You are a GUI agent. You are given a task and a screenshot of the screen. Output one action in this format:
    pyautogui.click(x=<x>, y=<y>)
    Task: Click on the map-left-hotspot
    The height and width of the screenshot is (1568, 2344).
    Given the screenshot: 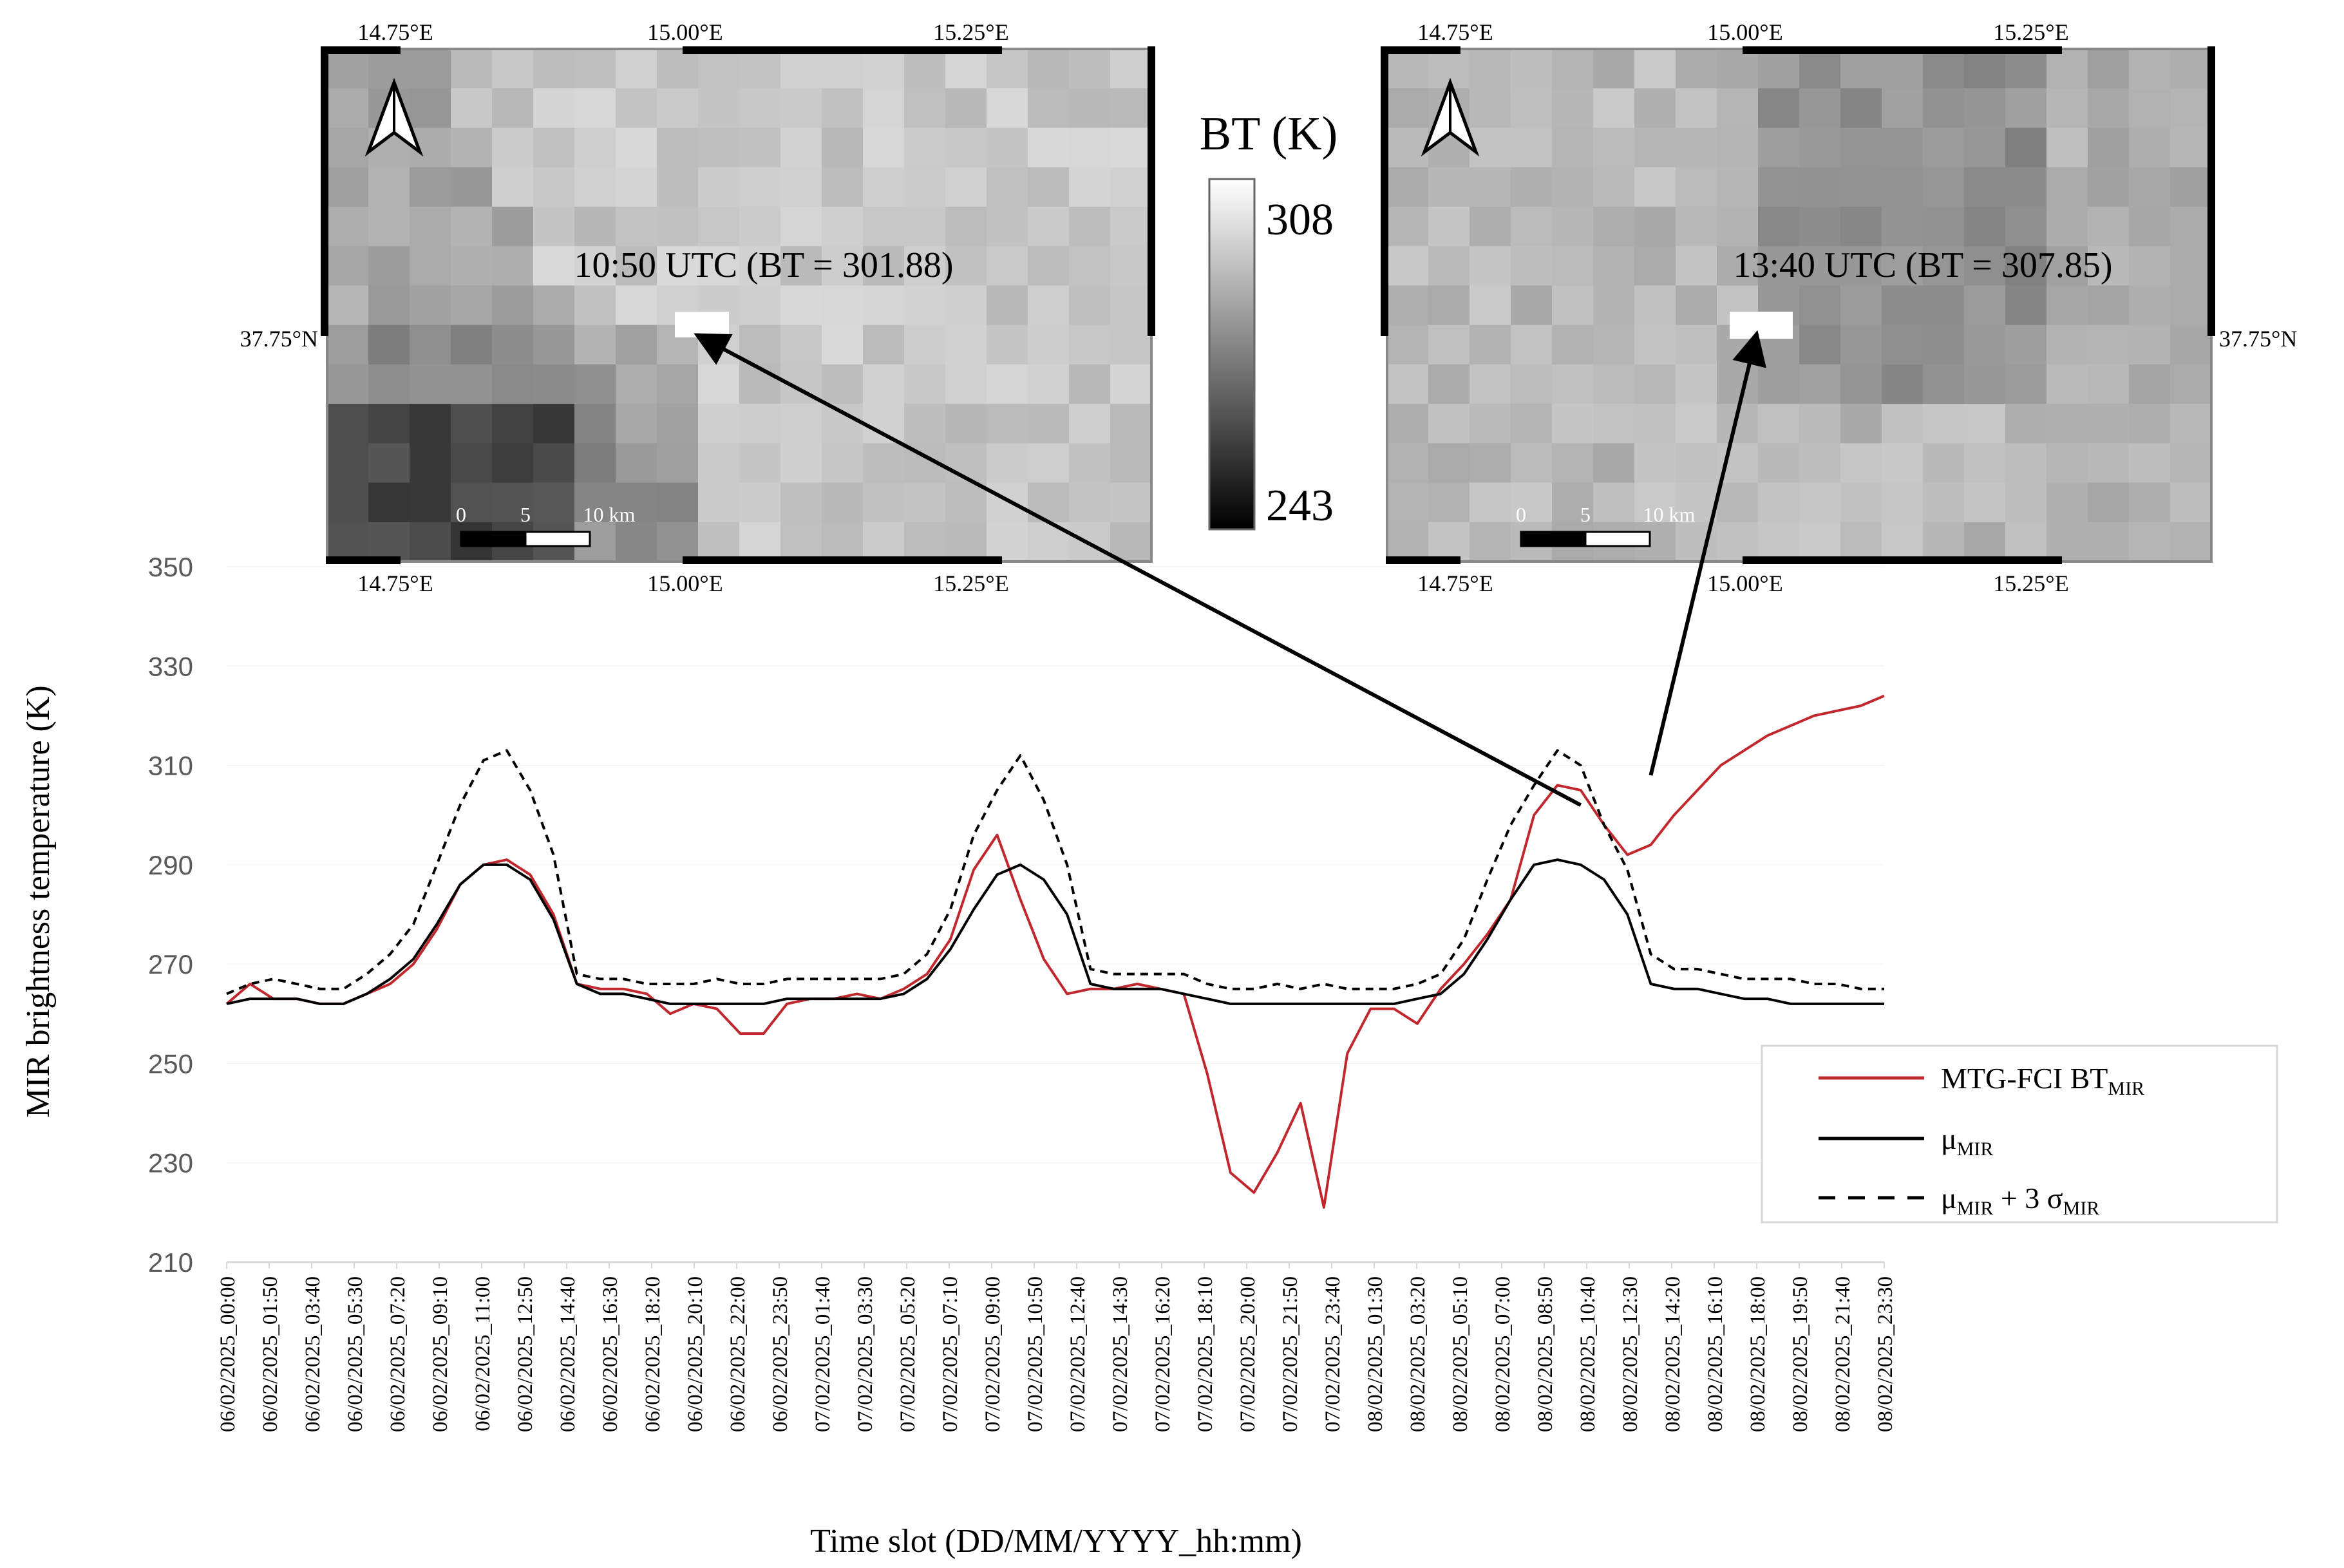 What is the action you would take?
    pyautogui.click(x=702, y=324)
    